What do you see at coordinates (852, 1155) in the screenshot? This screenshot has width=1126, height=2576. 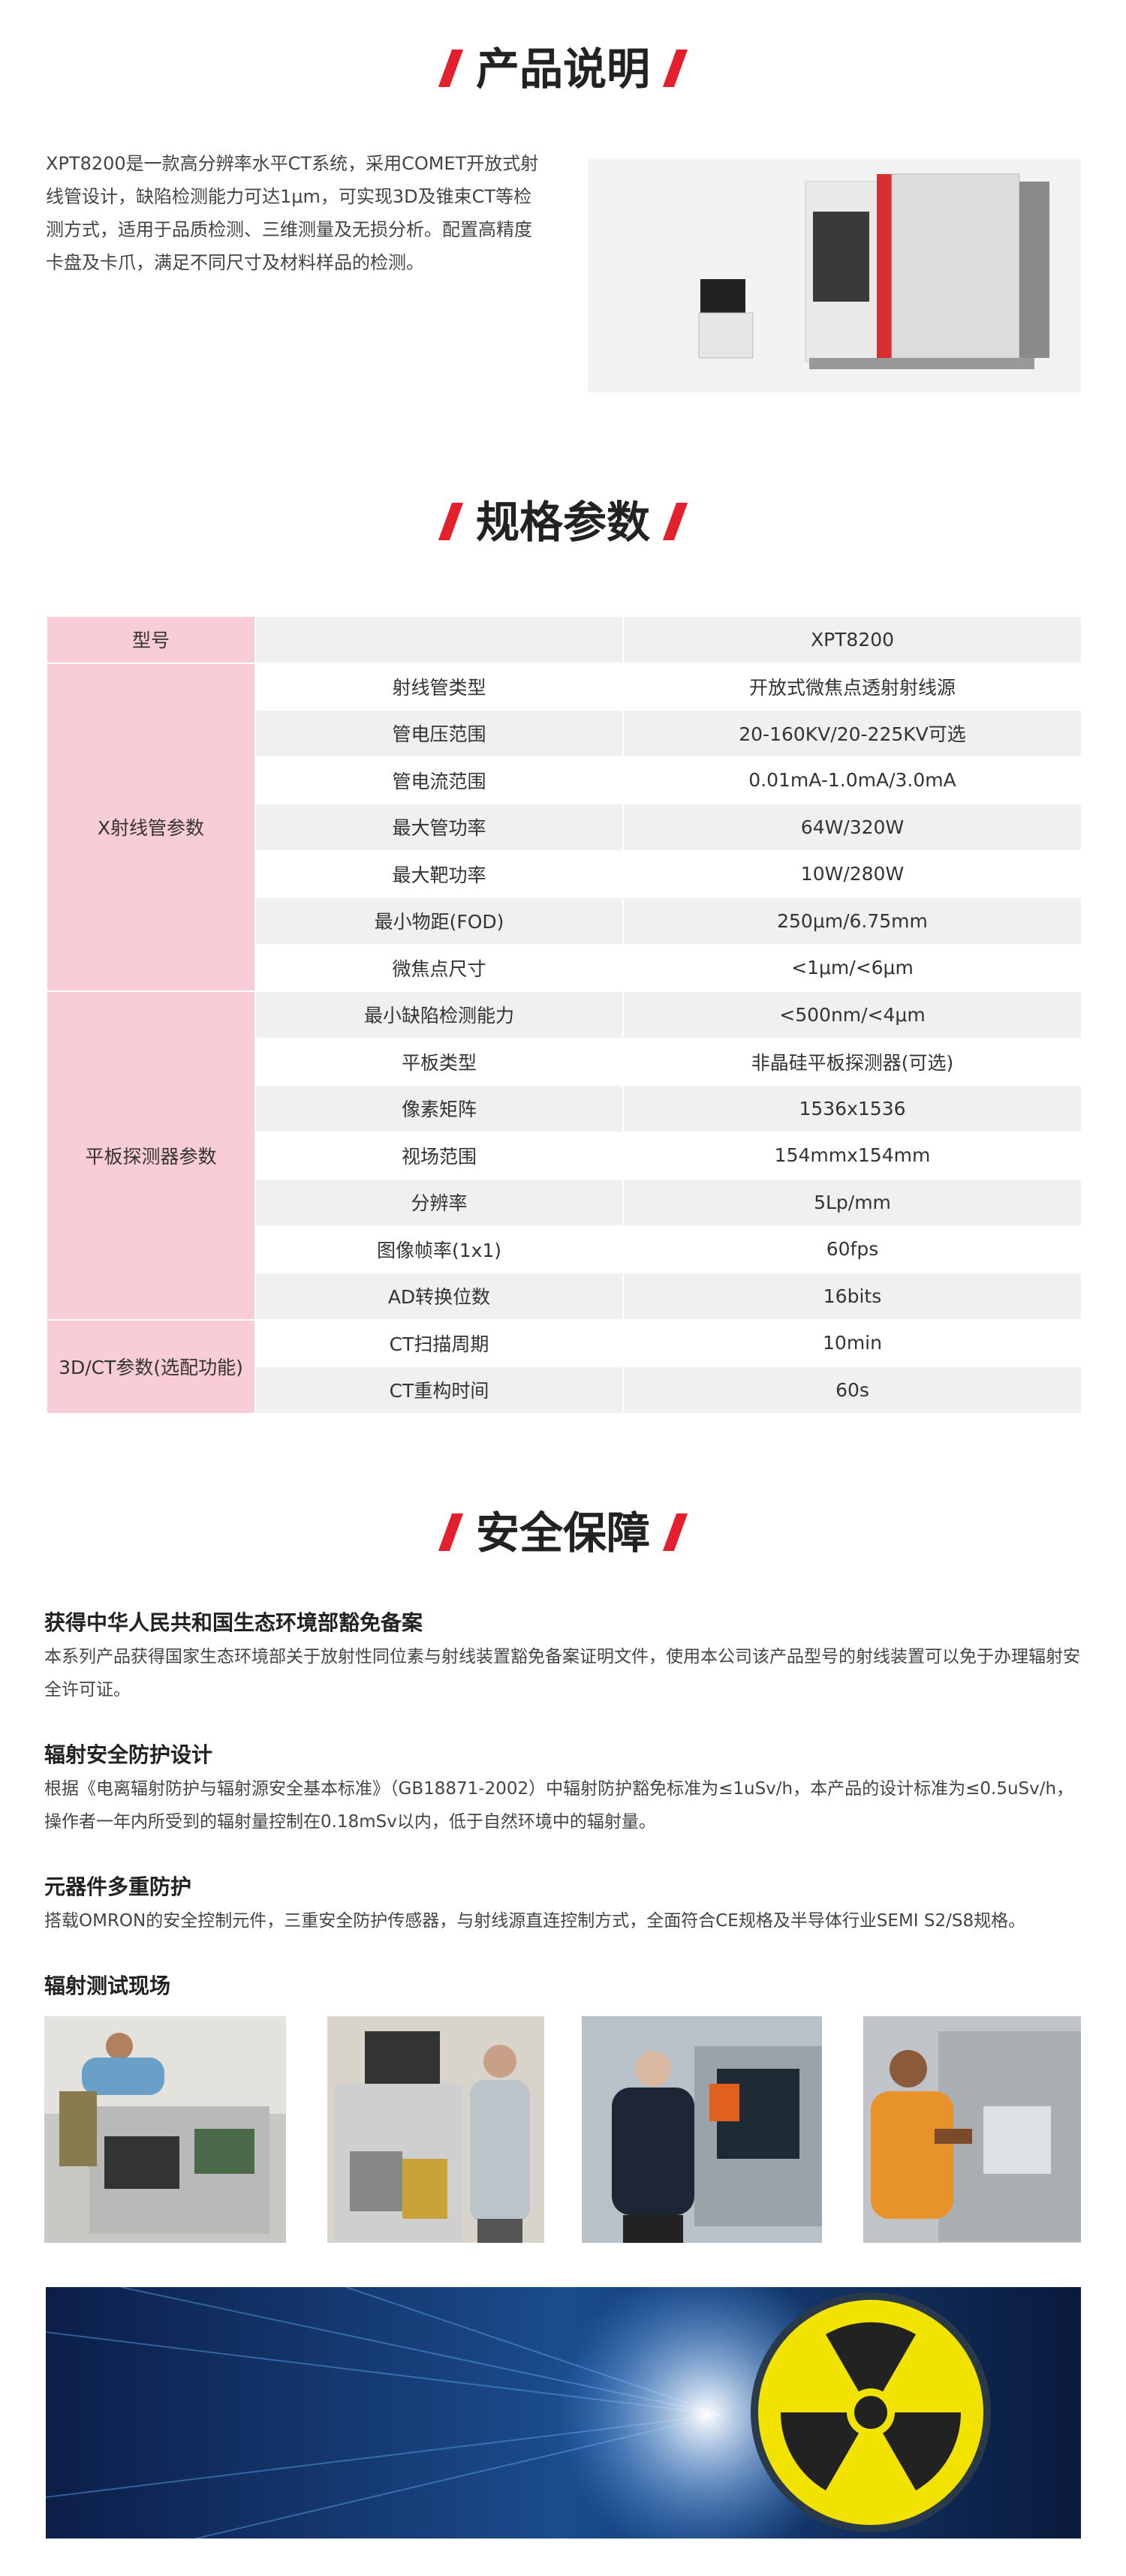 I see `table-cell: 154mmx154mm` at bounding box center [852, 1155].